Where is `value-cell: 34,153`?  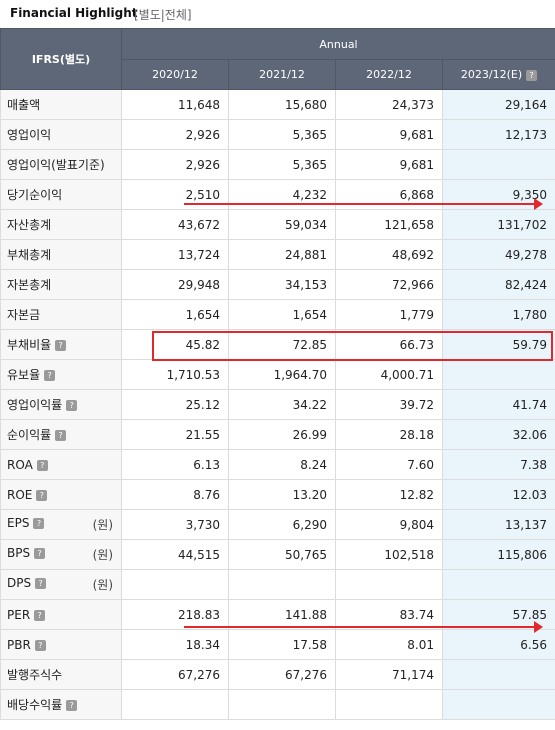
value-cell: 34,153 is located at coordinates (282, 284).